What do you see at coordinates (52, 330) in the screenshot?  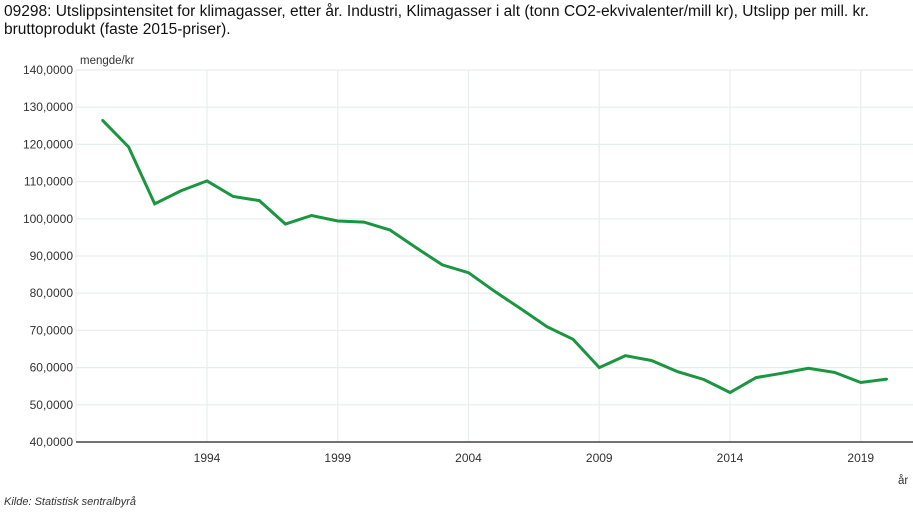 I see `y-tick-label: 70,0000` at bounding box center [52, 330].